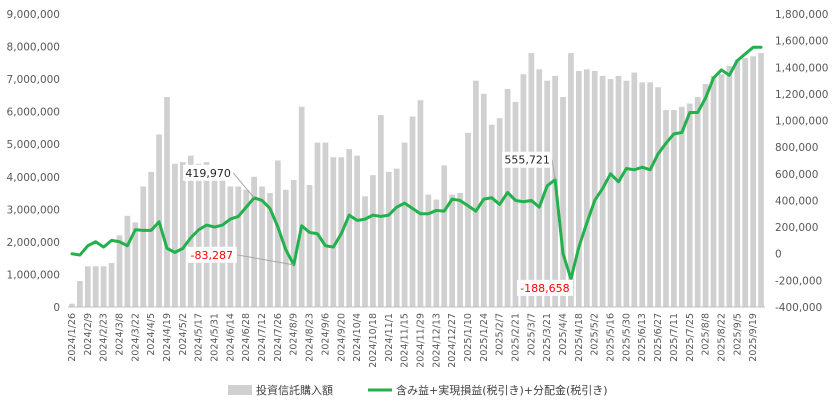  What do you see at coordinates (33, 145) in the screenshot?
I see `y-left-tick-label: 5,000,000` at bounding box center [33, 145].